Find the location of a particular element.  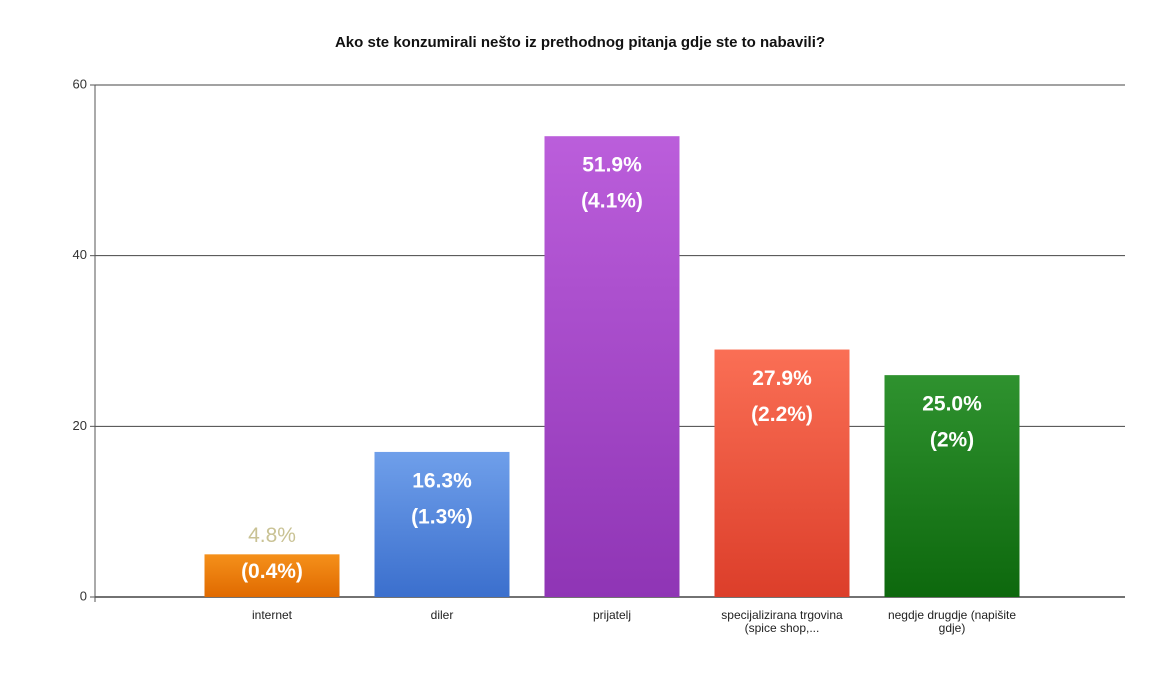

data-label: (2.2%) is located at coordinates (782, 414).